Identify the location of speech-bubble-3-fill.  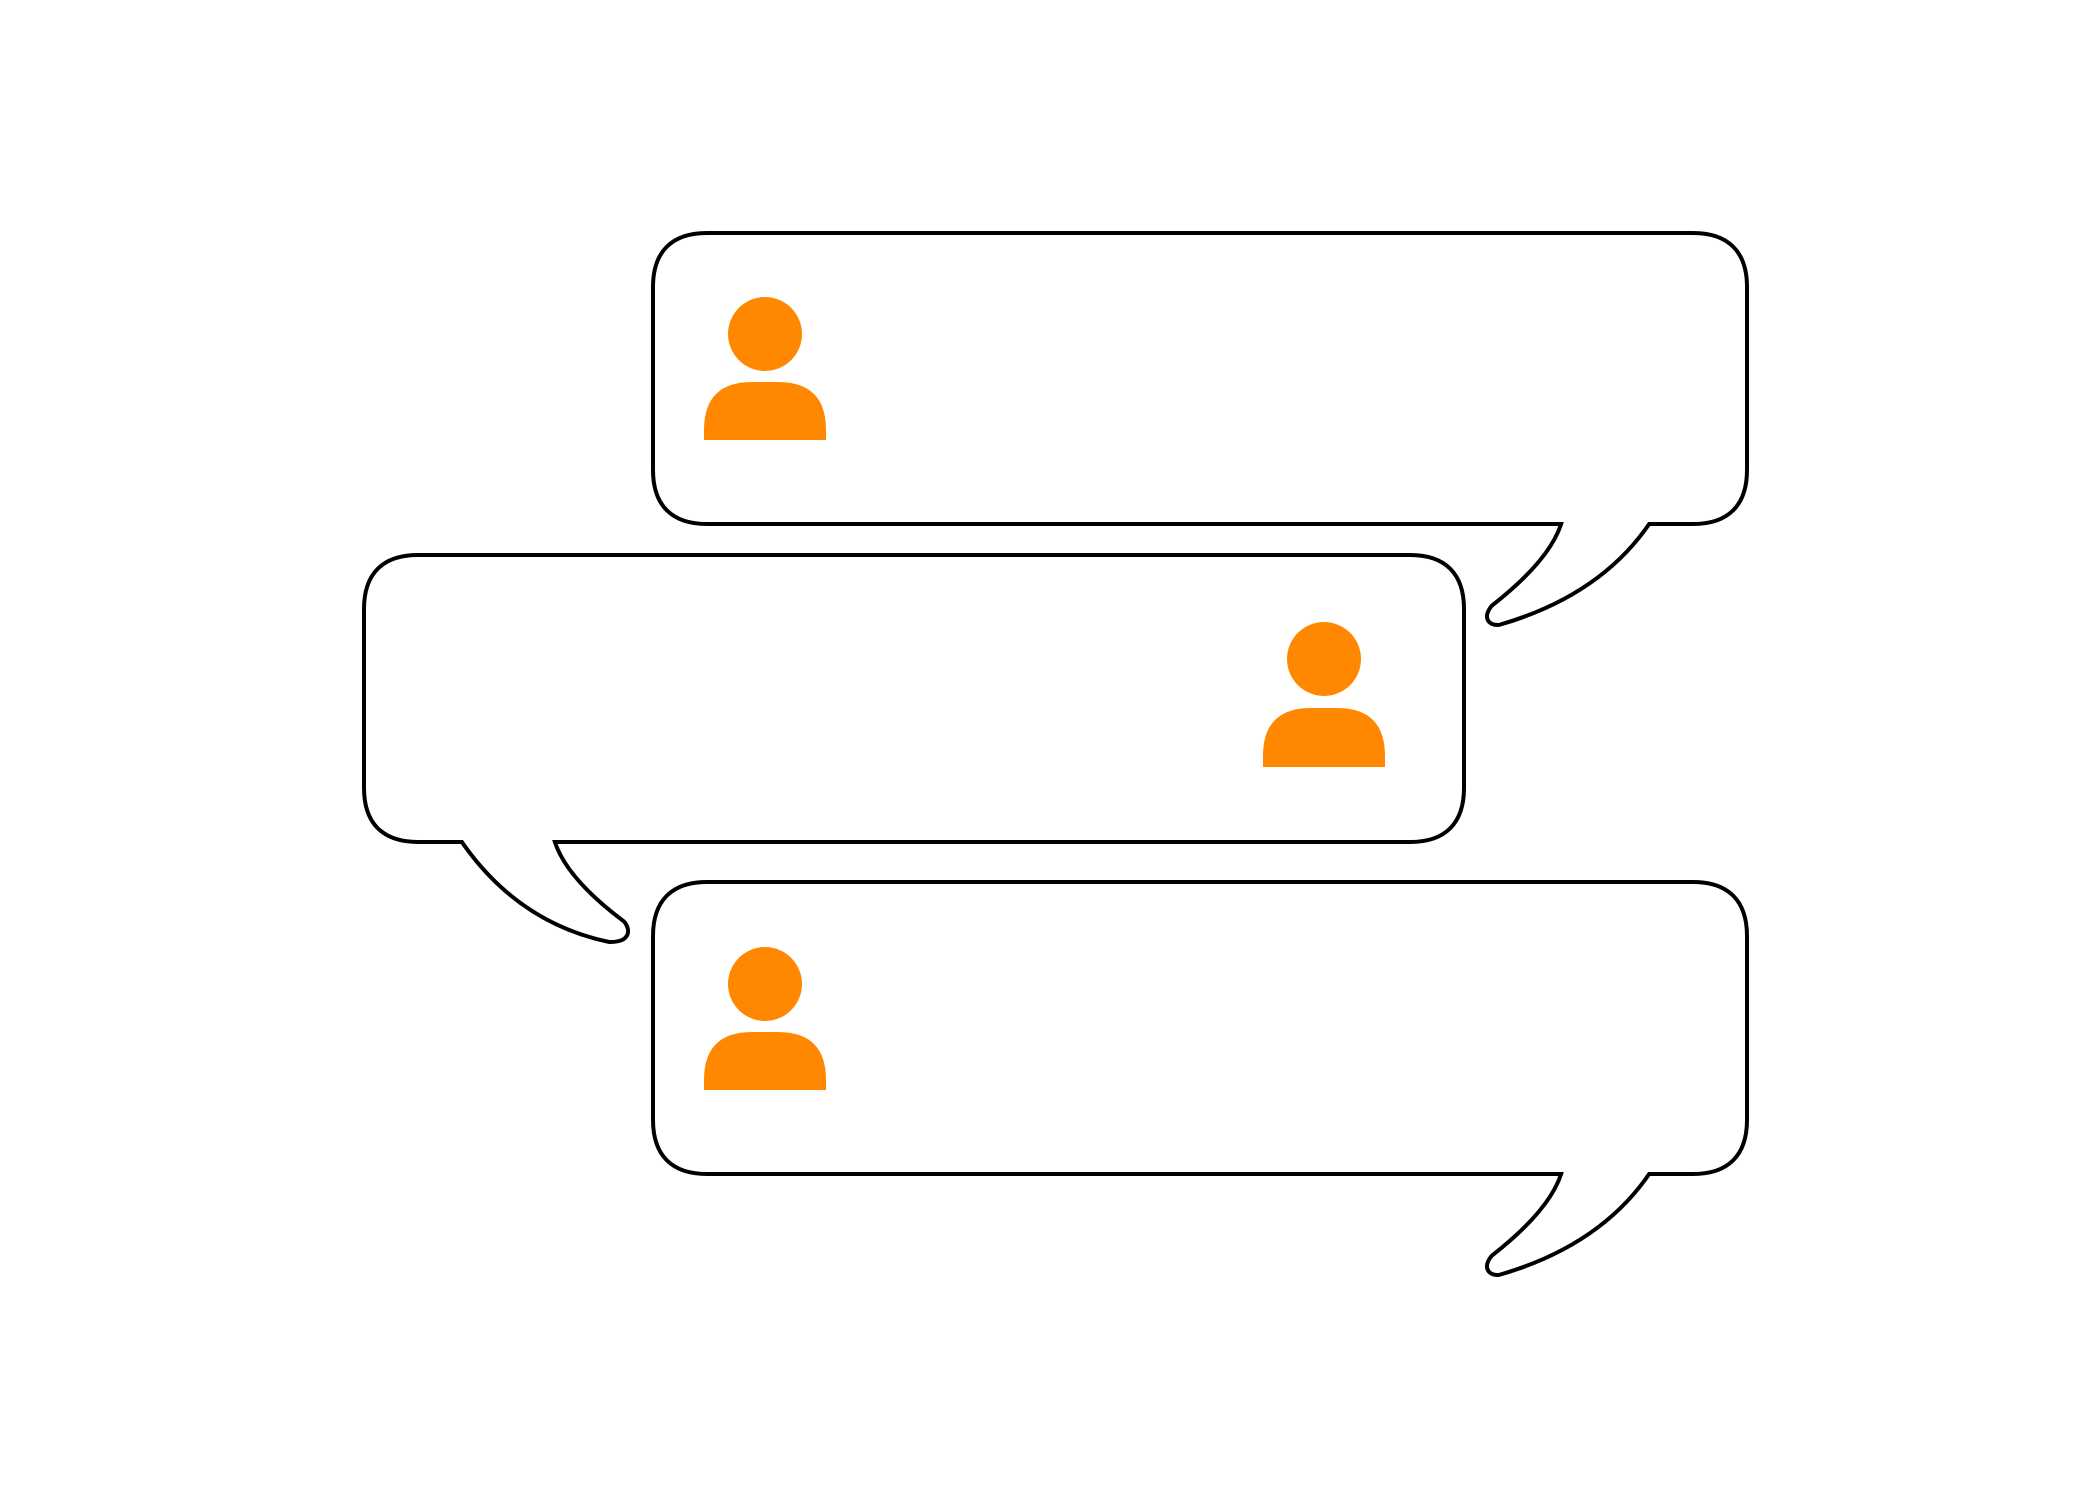
(1200, 1078).